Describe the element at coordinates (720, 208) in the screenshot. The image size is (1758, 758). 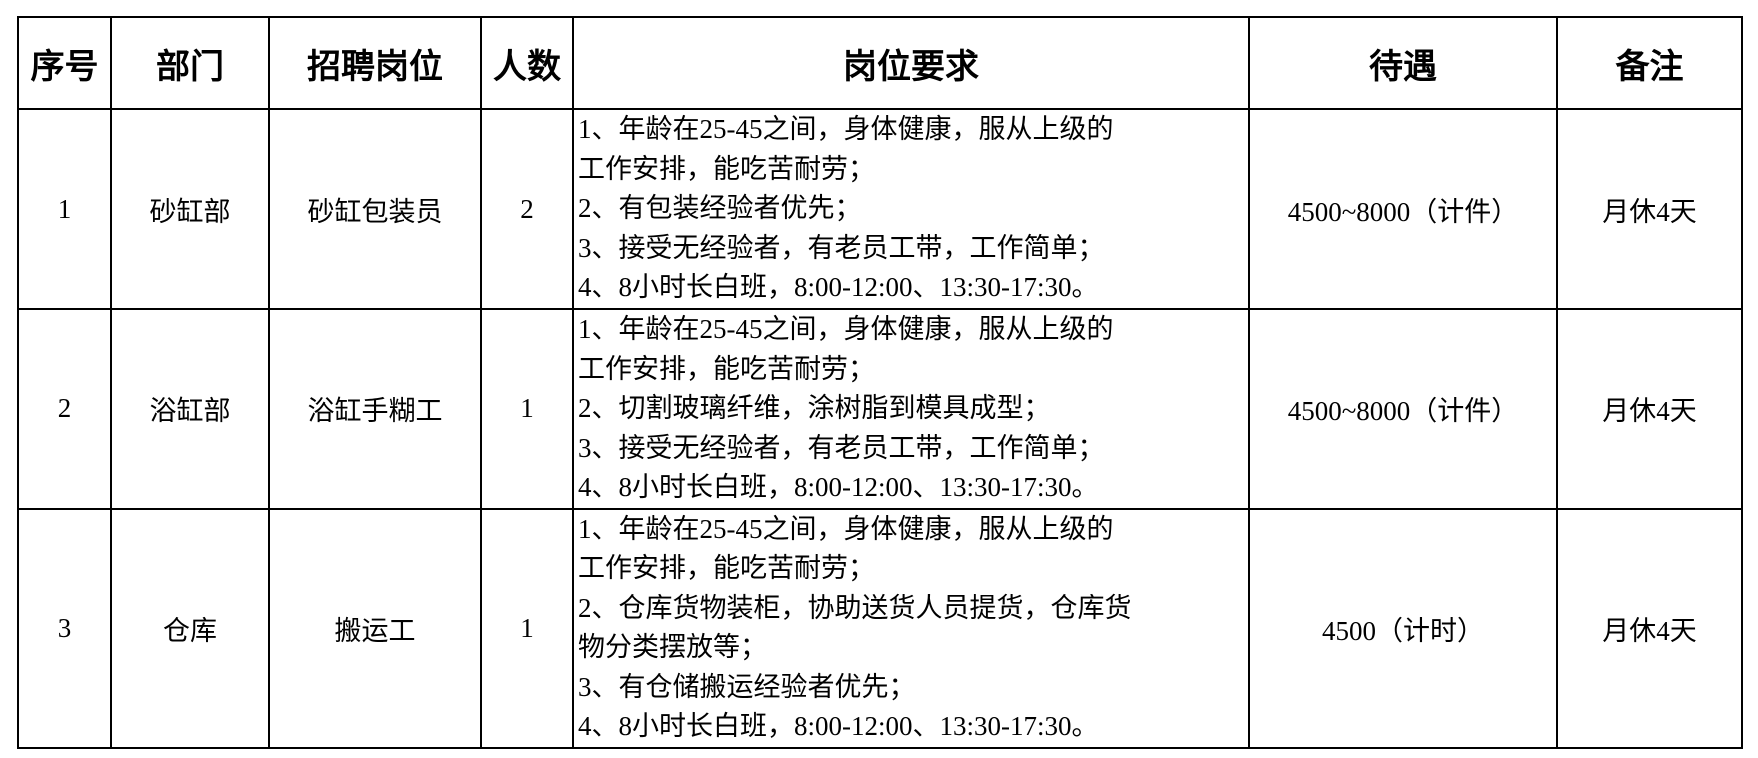
I see `requirement-line: 2、有包装经验者优先；` at that location.